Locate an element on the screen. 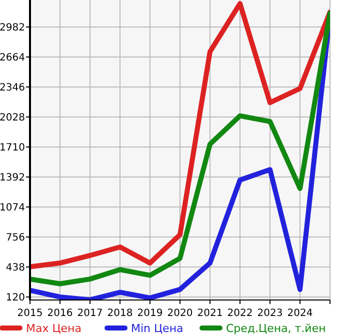 This screenshot has height=335, width=345. x-tick-label: 2024 is located at coordinates (300, 313).